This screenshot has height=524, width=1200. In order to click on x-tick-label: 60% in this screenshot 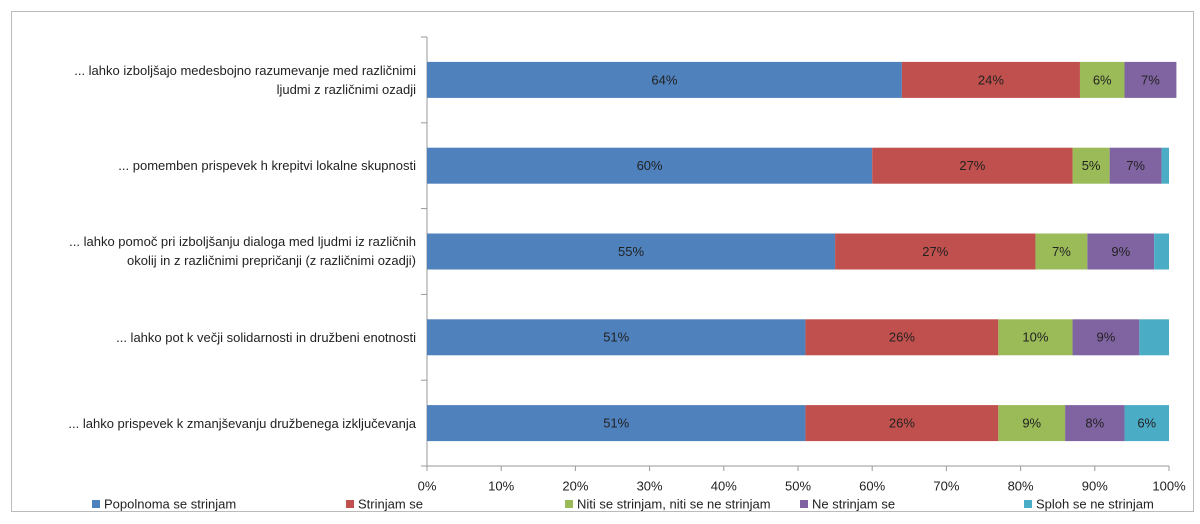, I will do `click(872, 485)`.